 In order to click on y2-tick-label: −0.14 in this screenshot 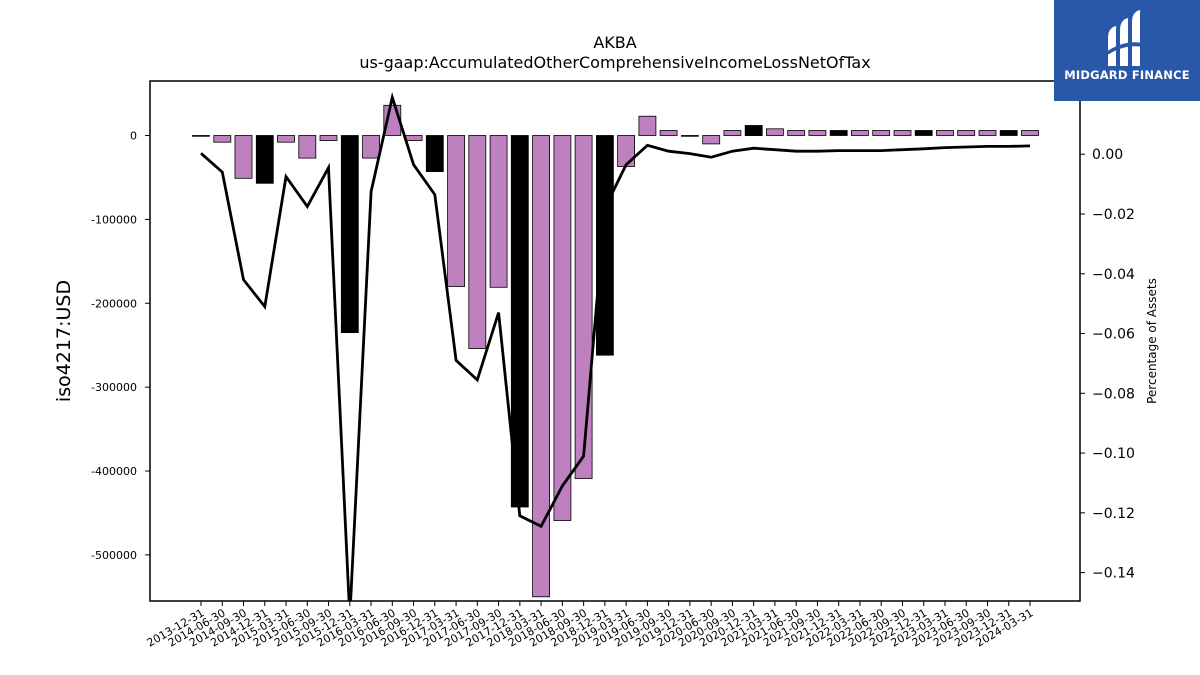, I will do `click(1113, 574)`.